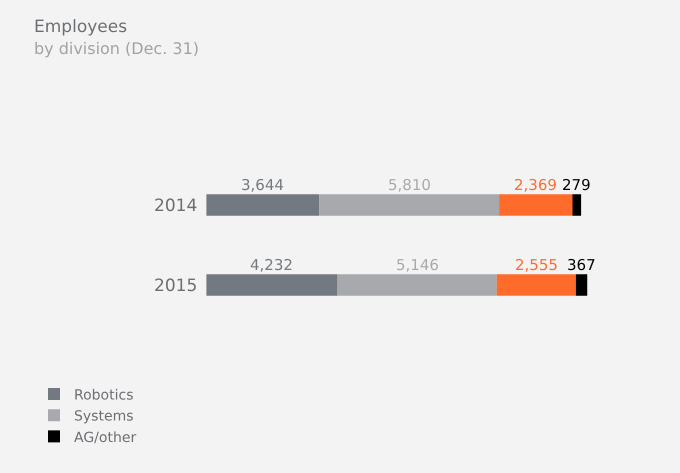 The image size is (680, 473). Describe the element at coordinates (409, 185) in the screenshot. I see `data-label: 5,810` at that location.